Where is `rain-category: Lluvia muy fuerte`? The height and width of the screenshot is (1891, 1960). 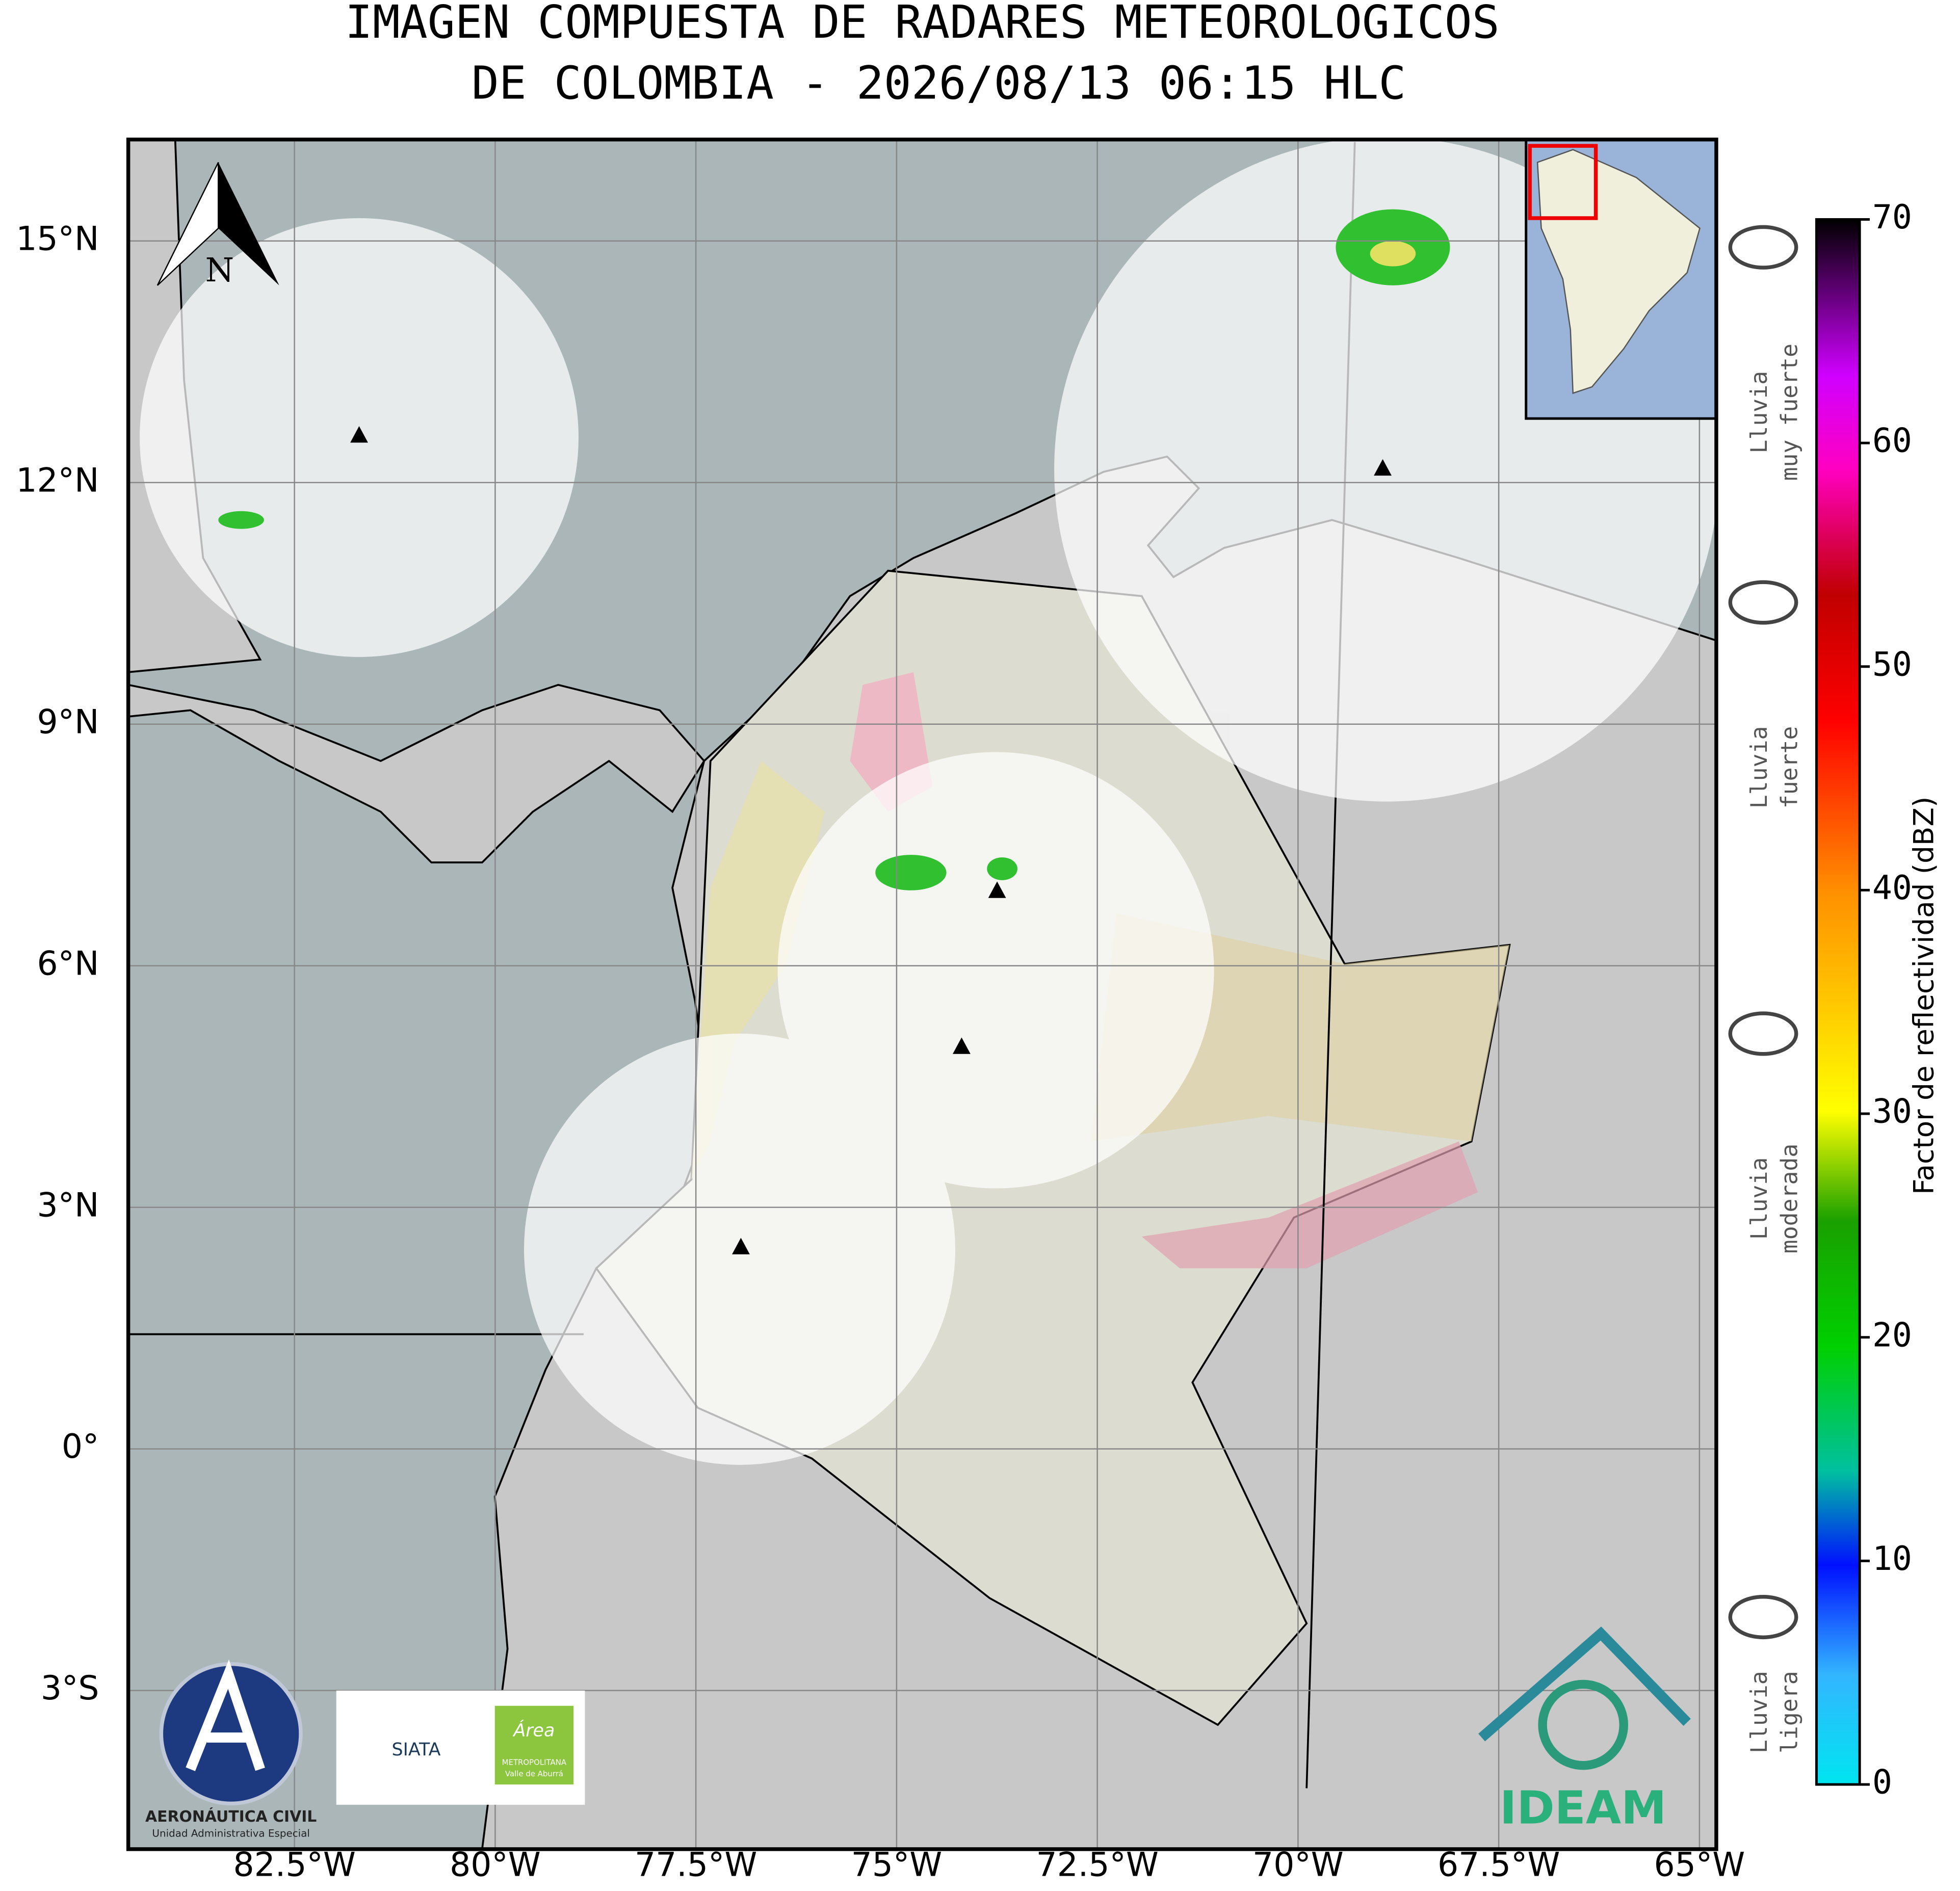 rain-category: Lluvia muy fuerte is located at coordinates (1765, 353).